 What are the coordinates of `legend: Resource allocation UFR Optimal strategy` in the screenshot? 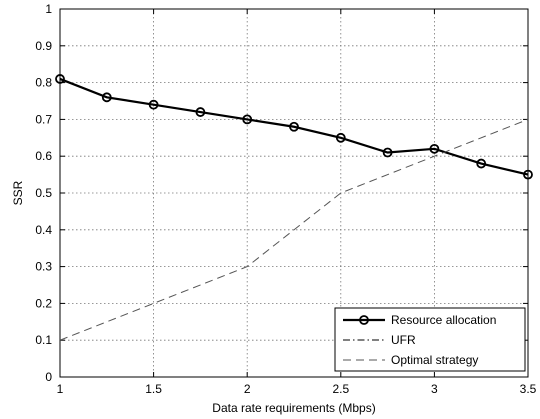 It's located at (430, 339).